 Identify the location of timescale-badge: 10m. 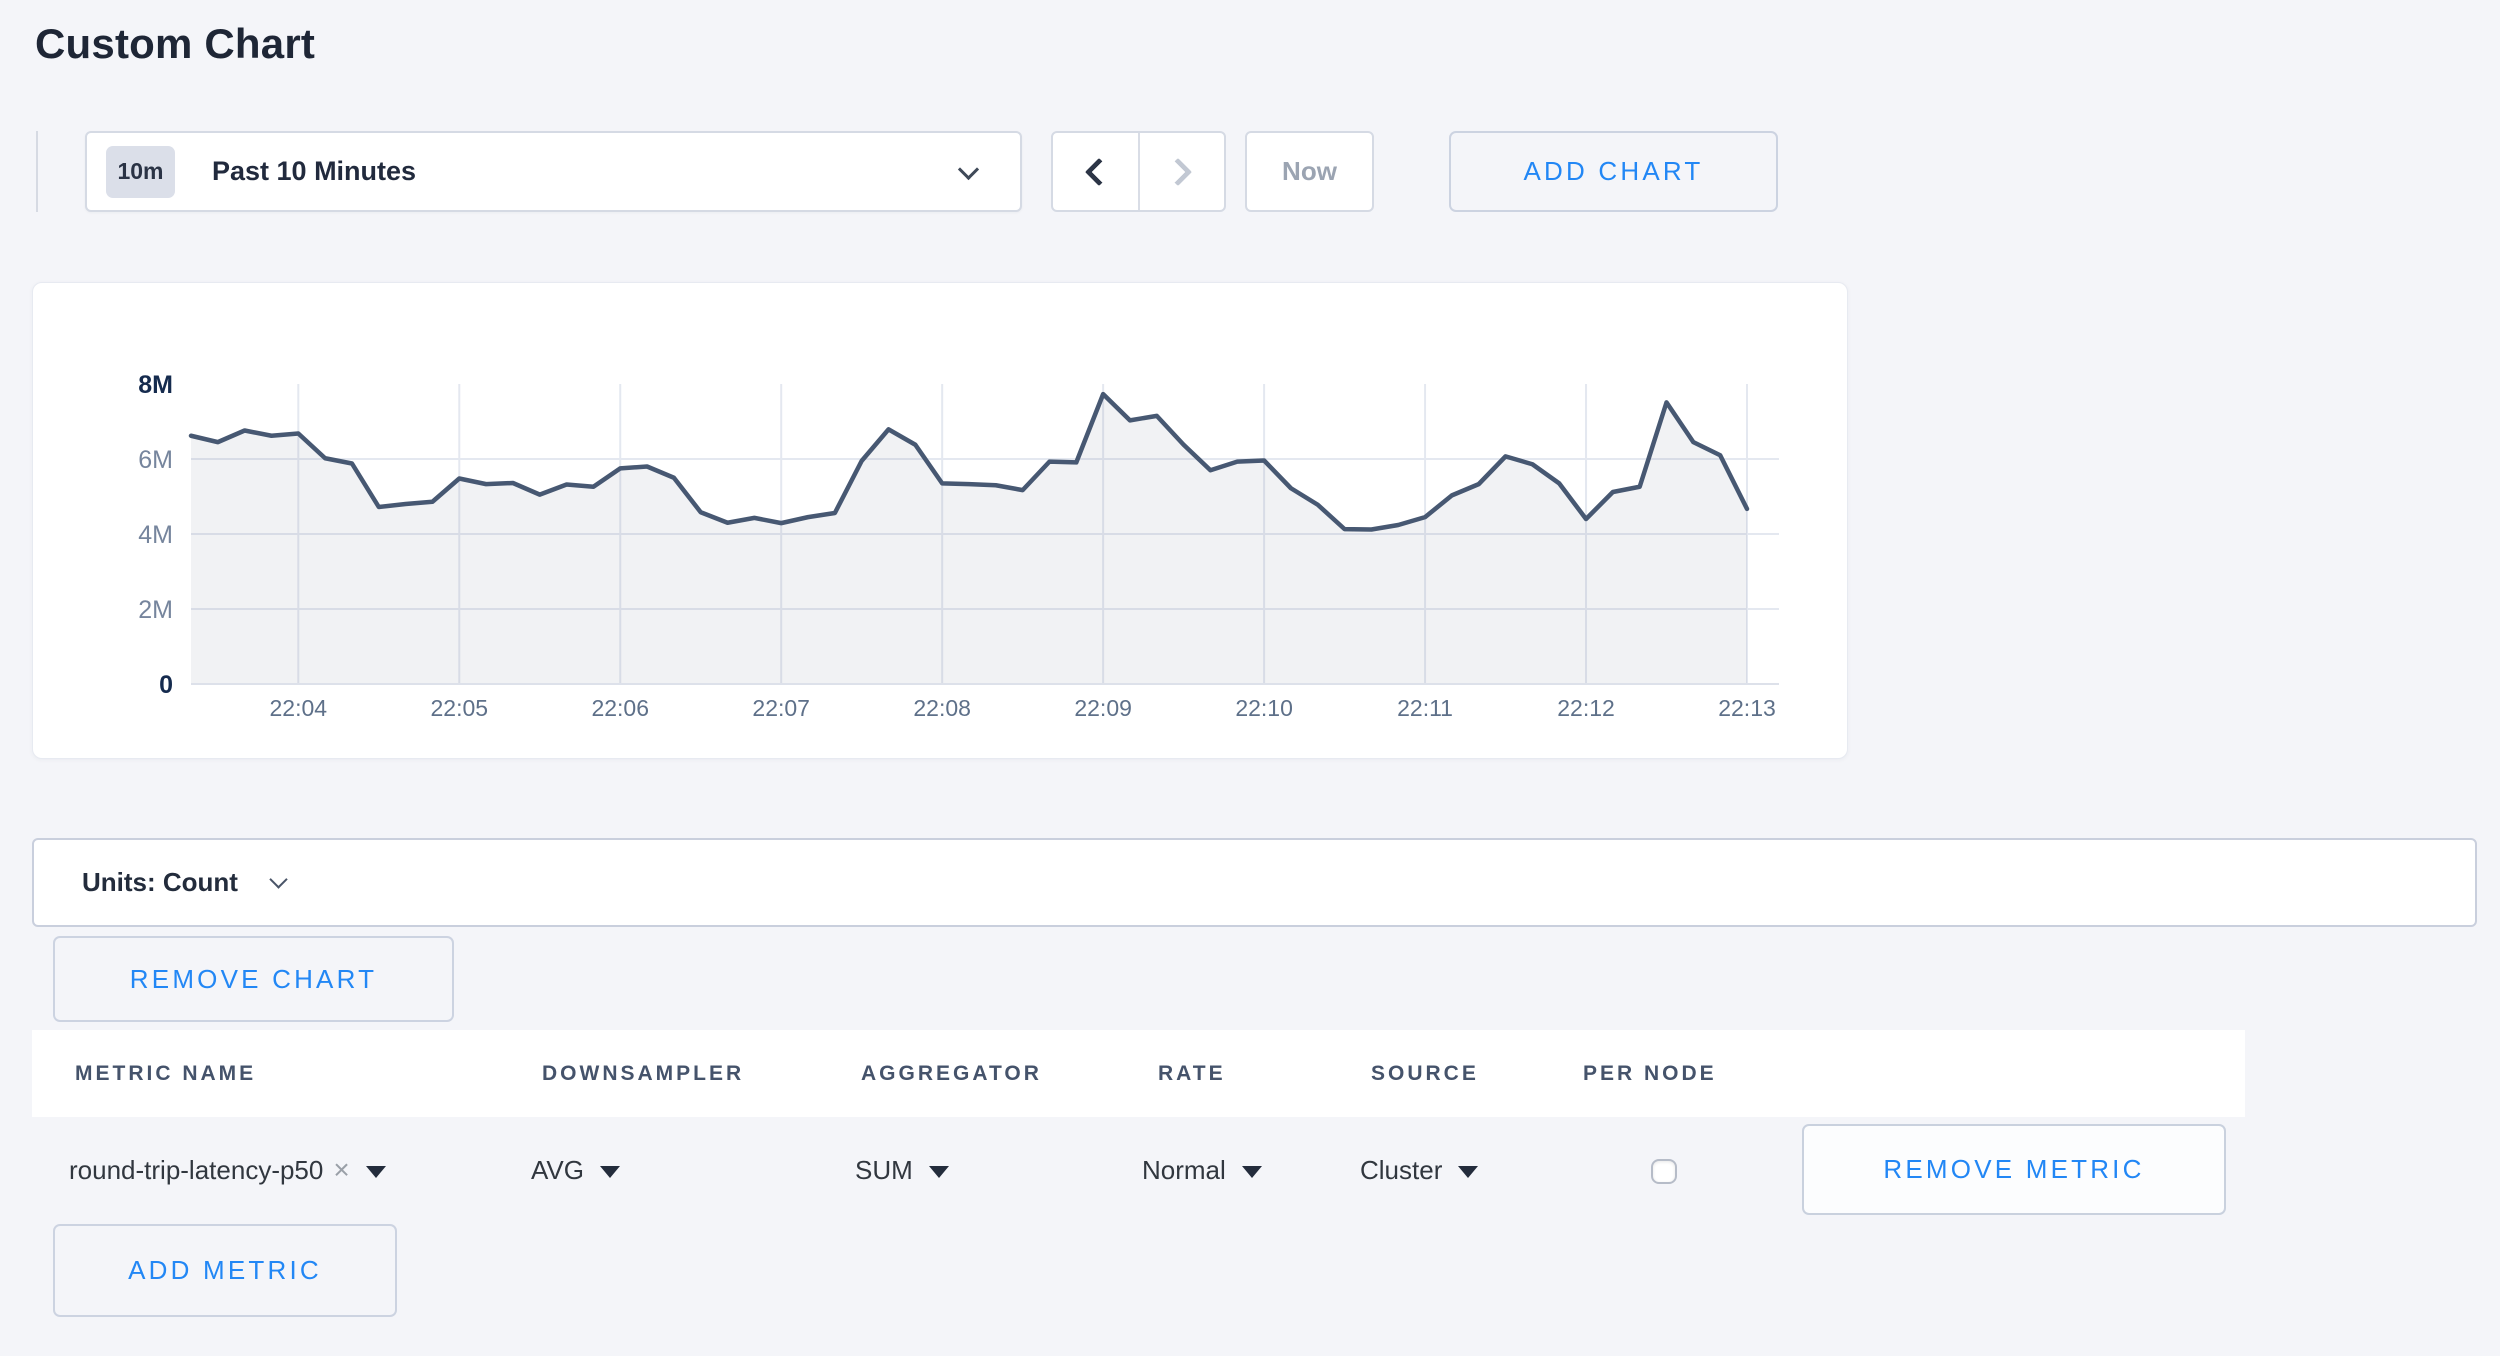
(140, 171).